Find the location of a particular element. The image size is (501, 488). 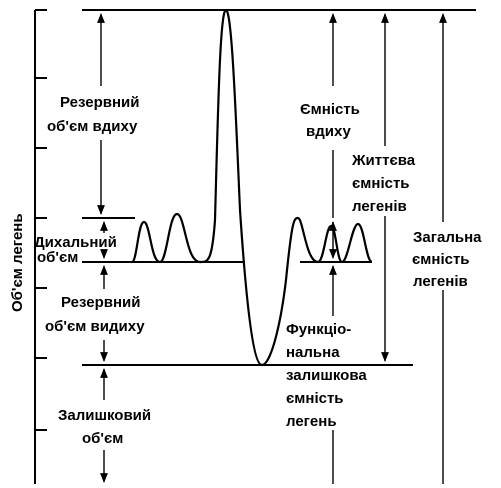

label-inspiratory-capacity: Ємність вдиху is located at coordinates (332, 120).